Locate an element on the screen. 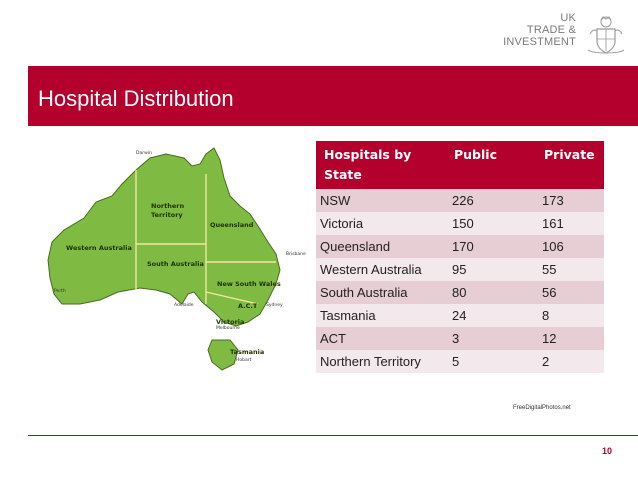  table-row: Queensland 170 106 is located at coordinates (460, 246).